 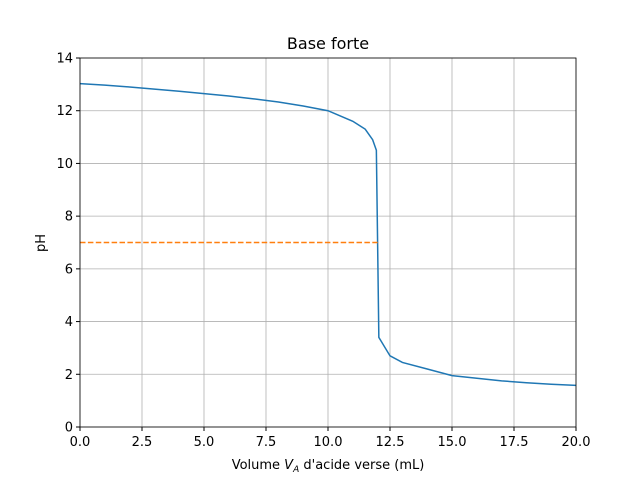 What do you see at coordinates (576, 442) in the screenshot?
I see `x-tick-label: 20.0` at bounding box center [576, 442].